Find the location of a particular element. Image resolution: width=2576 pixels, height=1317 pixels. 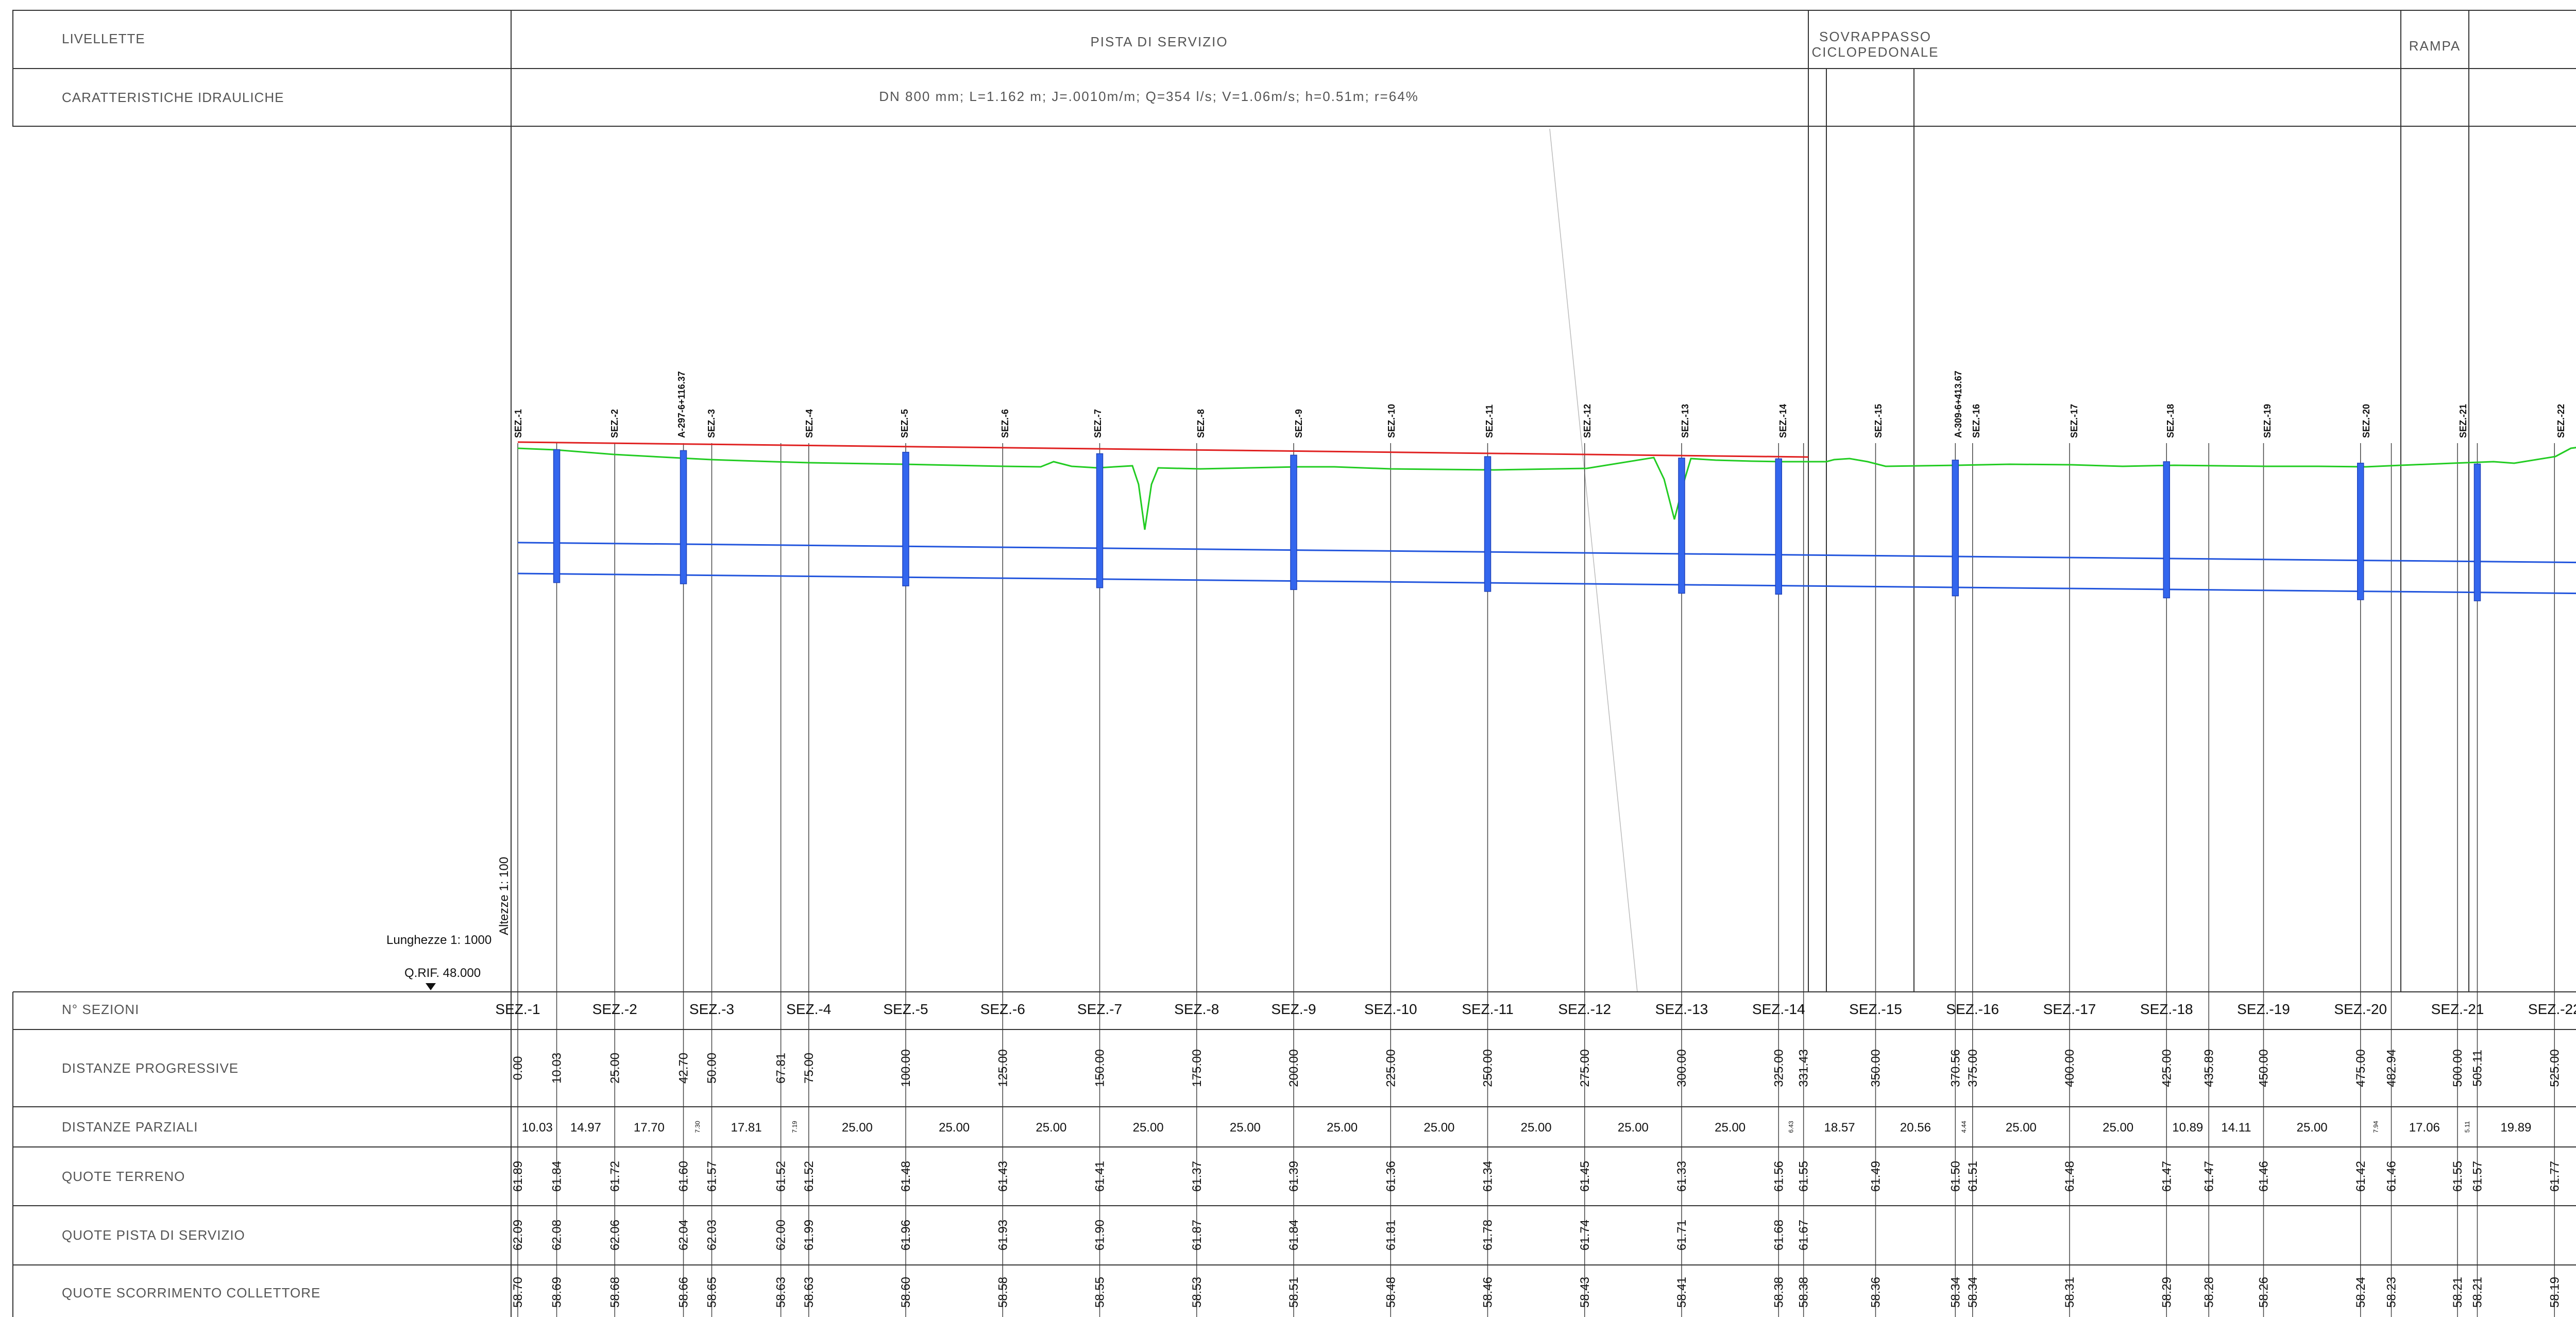

collector-invert-elevation: 58.63 is located at coordinates (809, 1293).